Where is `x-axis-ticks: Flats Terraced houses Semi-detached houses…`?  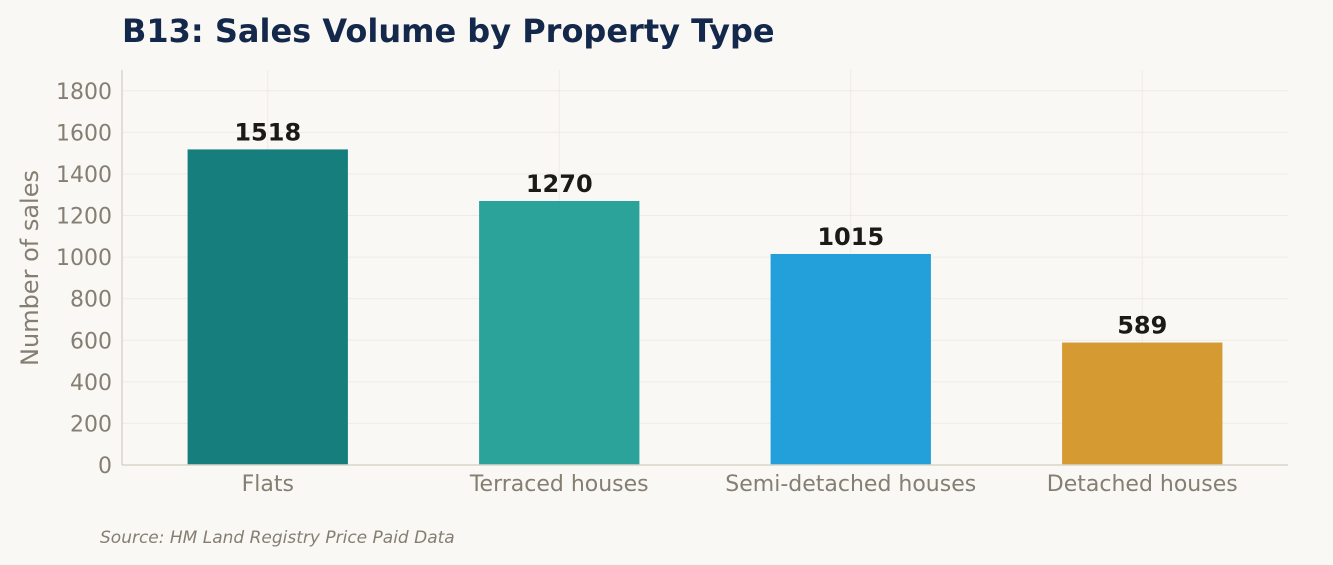 x-axis-ticks: Flats Terraced houses Semi-detached houses… is located at coordinates (740, 484).